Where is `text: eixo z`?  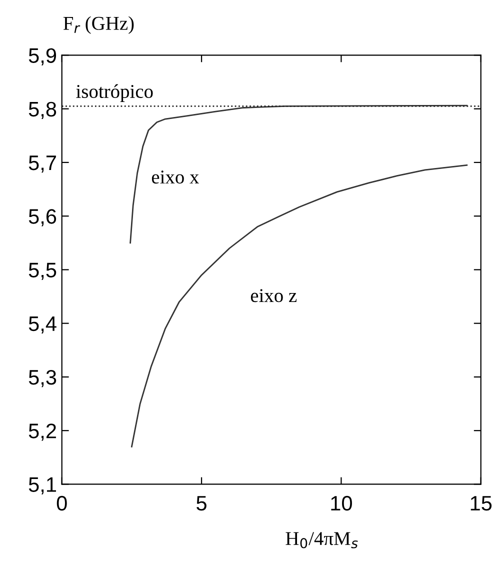
text: eixo z is located at coordinates (273, 295).